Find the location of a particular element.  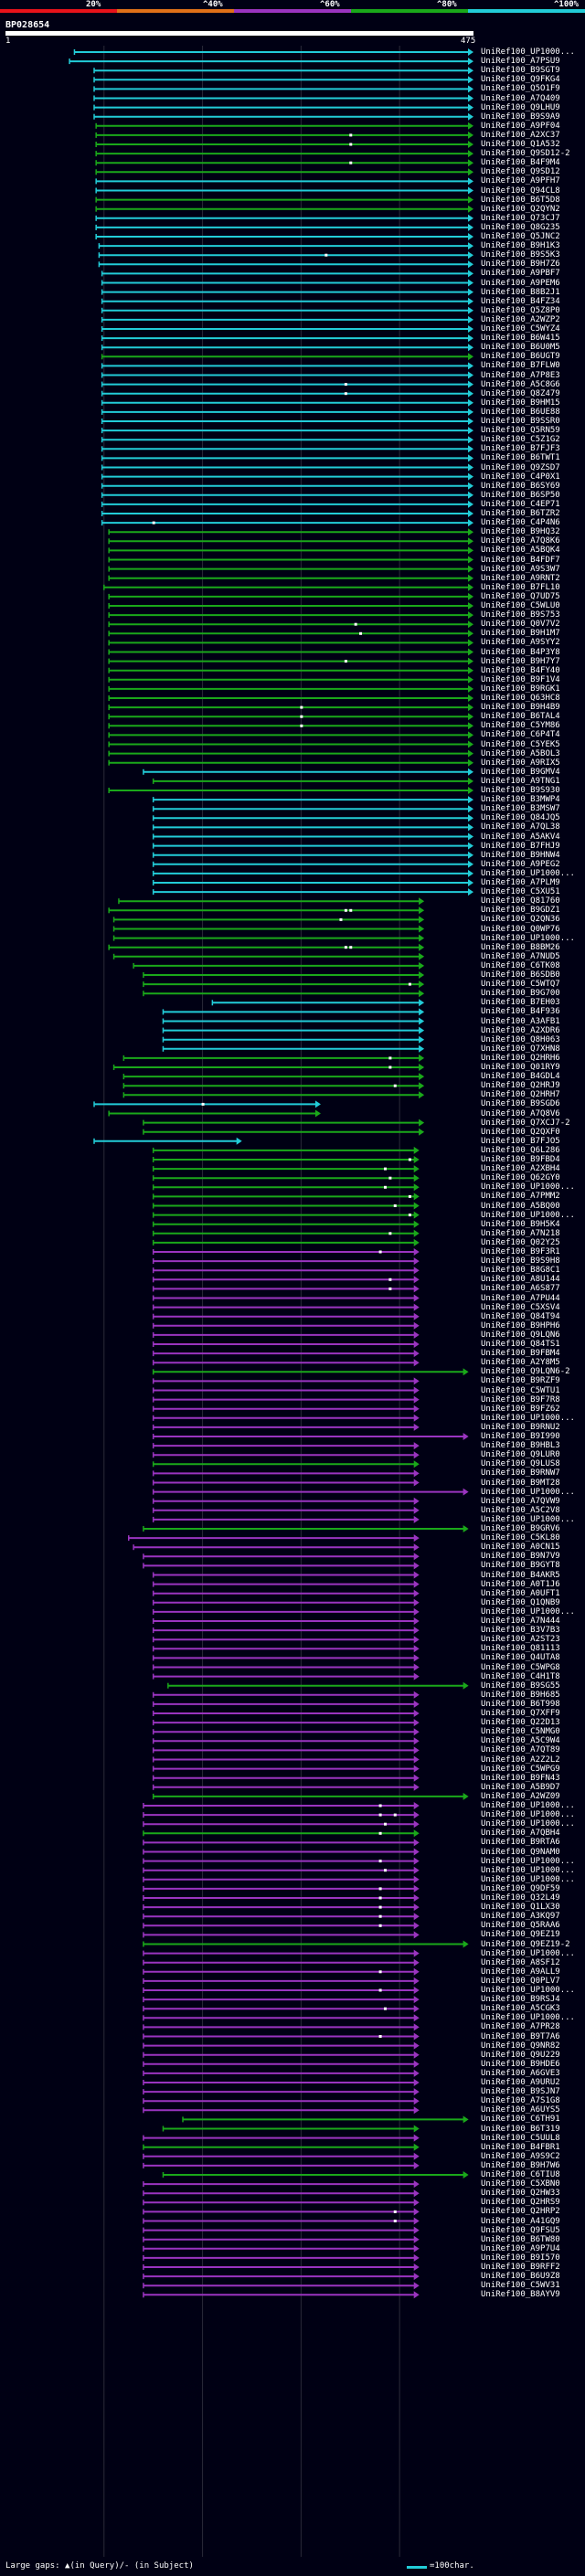

hit-label: UniRef100_C5XBN0 is located at coordinates (520, 2184).